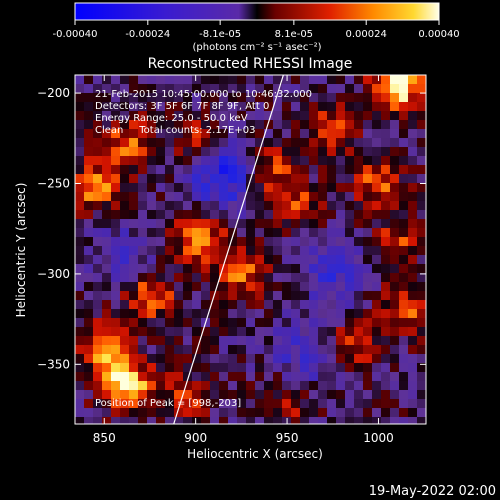  I want to click on annotation-clean: Clean Total counts: 2.17E+03, so click(175, 130).